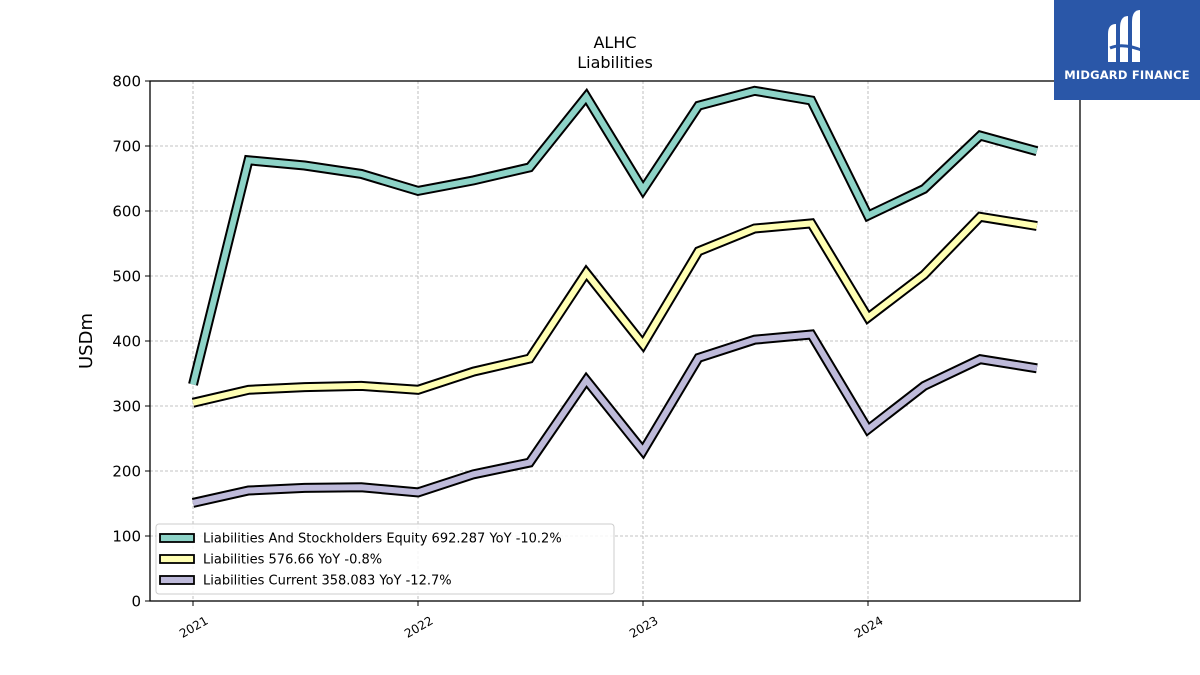 The width and height of the screenshot is (1200, 675). Describe the element at coordinates (193, 626) in the screenshot. I see `x-tick-label: 2021` at that location.